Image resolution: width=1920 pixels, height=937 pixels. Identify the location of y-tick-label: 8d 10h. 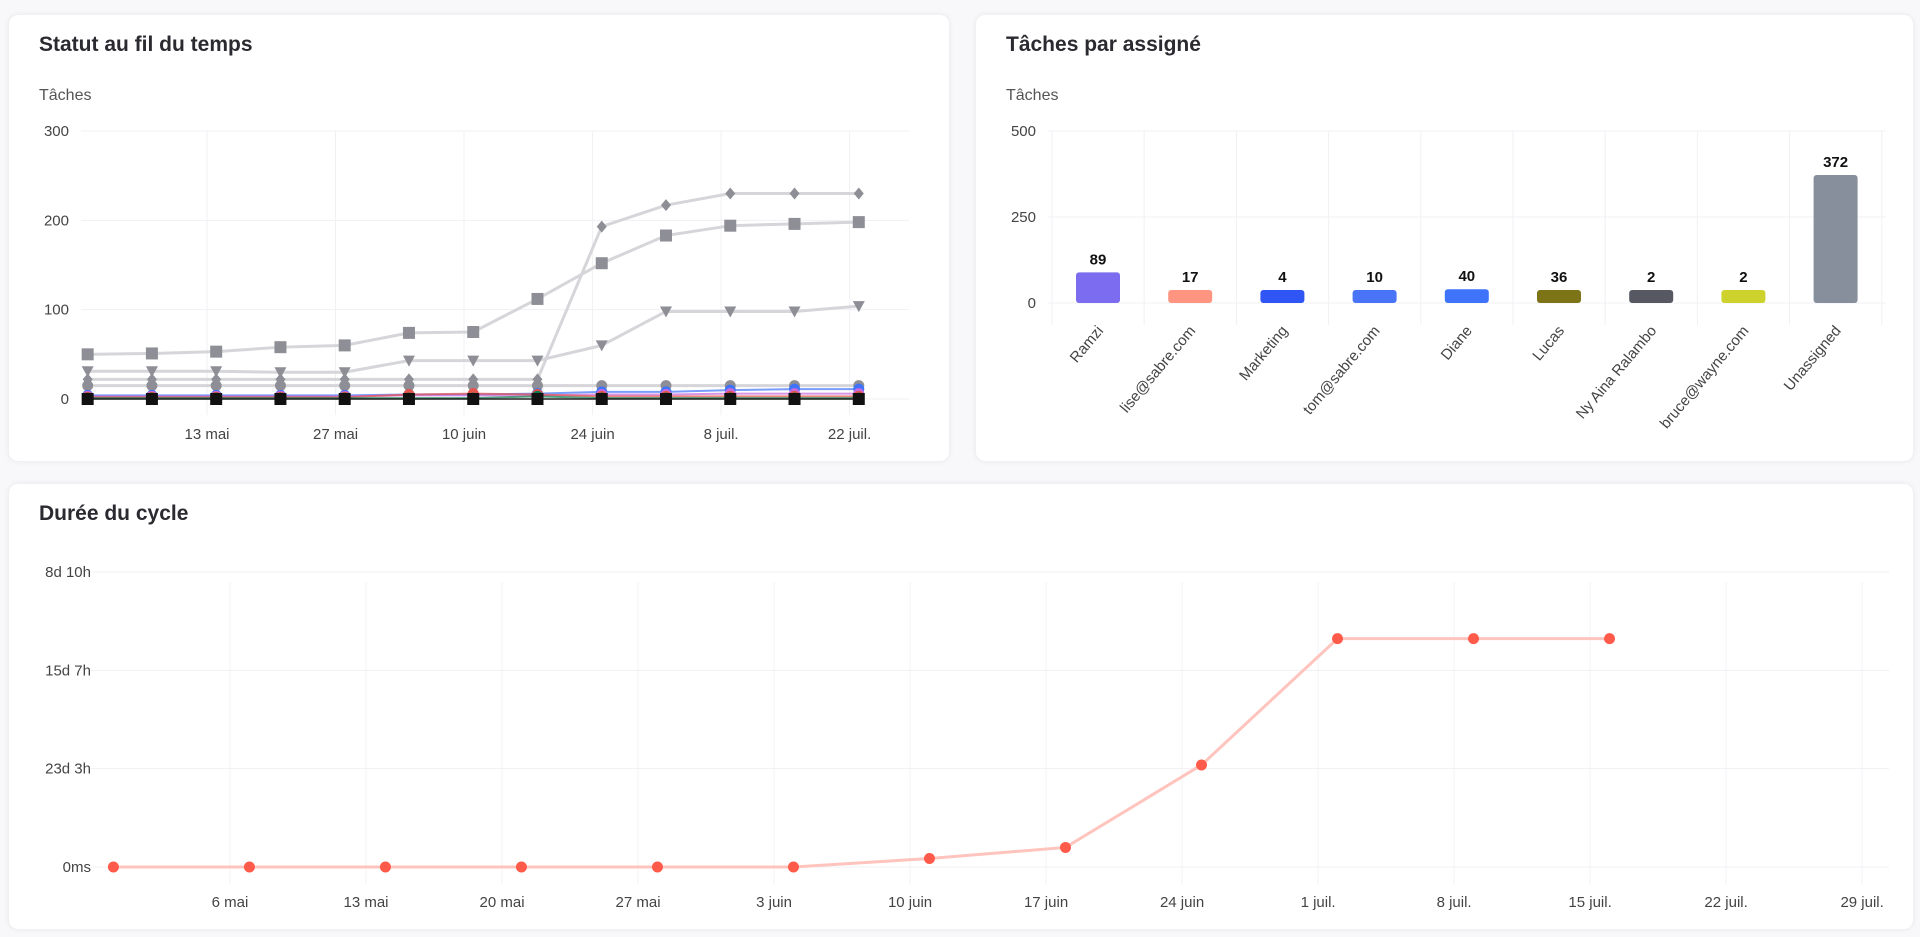
(68, 572).